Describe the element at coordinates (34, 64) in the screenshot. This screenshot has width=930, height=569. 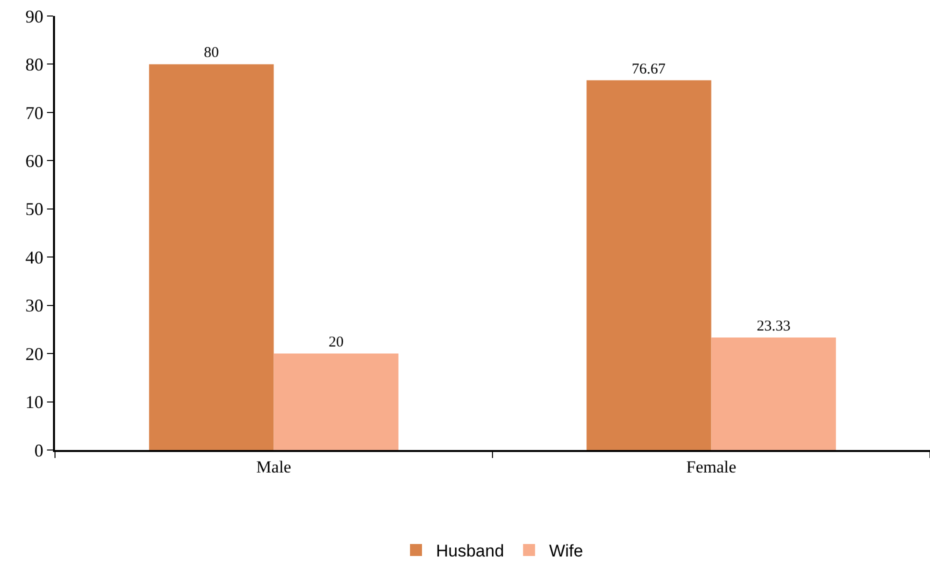
I see `y-tick-label: 80` at that location.